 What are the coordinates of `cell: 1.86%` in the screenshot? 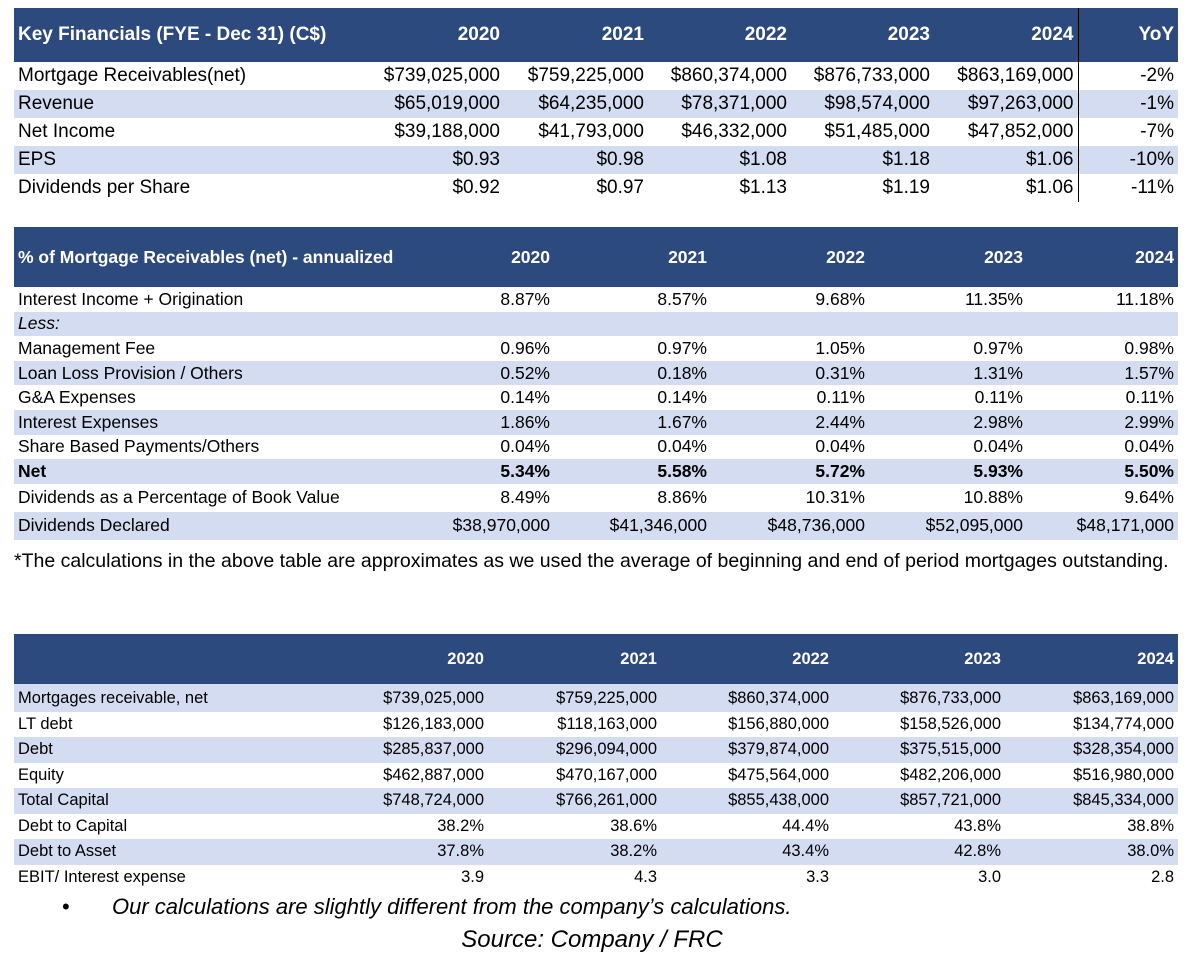 It's located at (476, 422).